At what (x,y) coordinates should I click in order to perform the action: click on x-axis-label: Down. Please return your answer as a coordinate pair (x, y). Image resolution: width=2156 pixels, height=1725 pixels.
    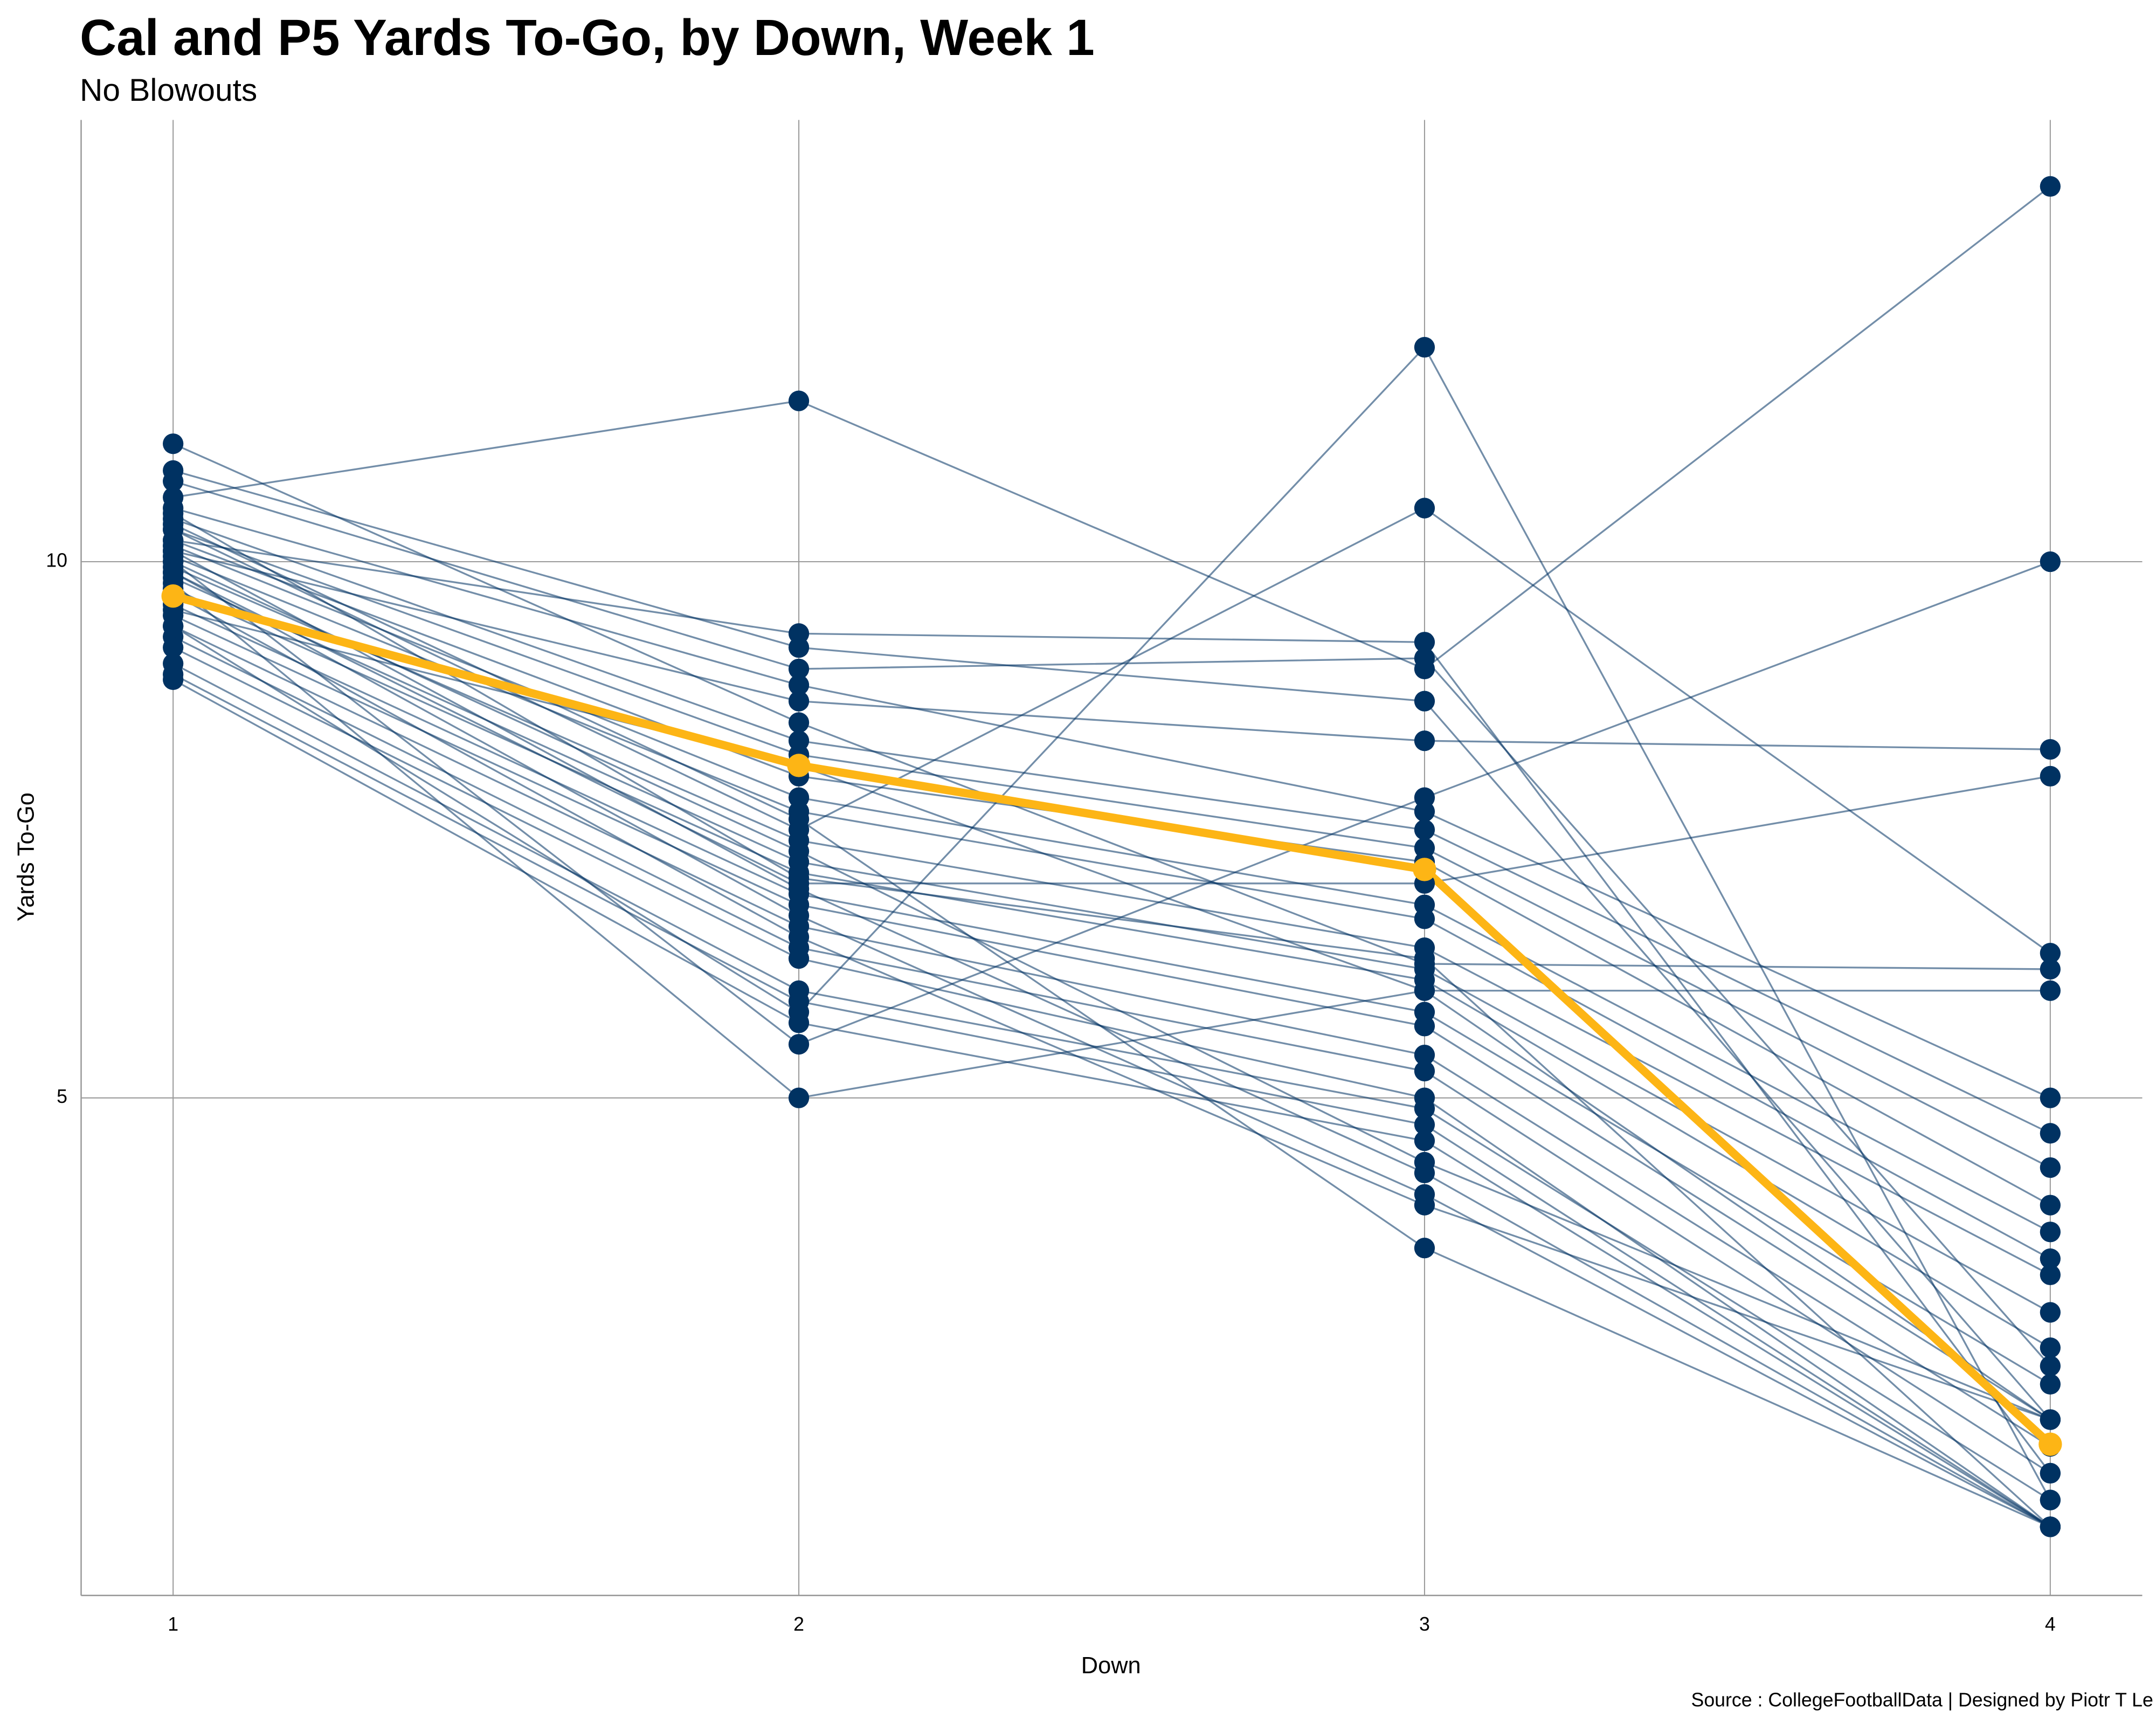
    Looking at the image, I should click on (1111, 1666).